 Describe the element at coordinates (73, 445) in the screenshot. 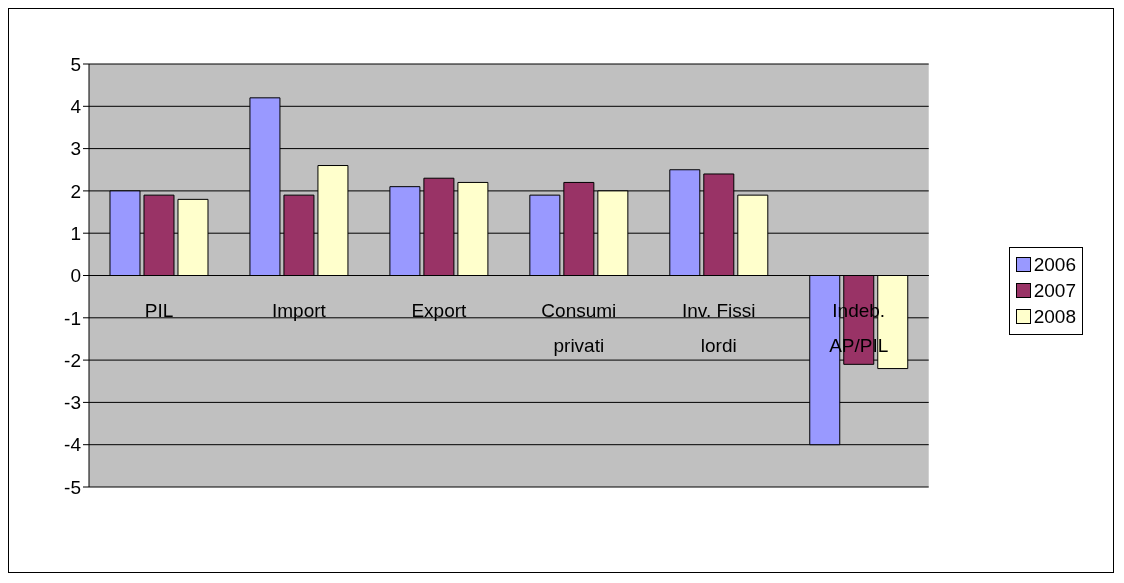

I see `y-tick-label: -4` at that location.